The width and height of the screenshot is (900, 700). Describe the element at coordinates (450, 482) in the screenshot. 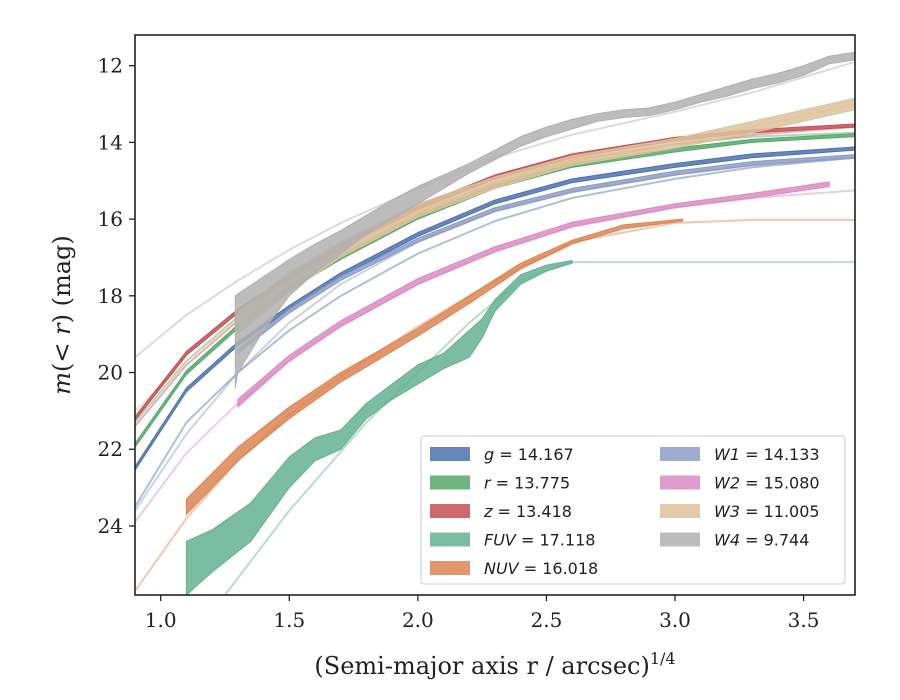

I see `legend-swatch-r` at that location.